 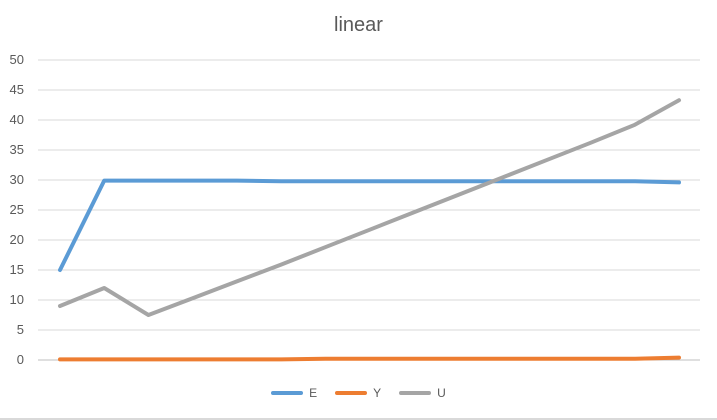 I want to click on y-tick-label: 40, so click(x=17, y=119).